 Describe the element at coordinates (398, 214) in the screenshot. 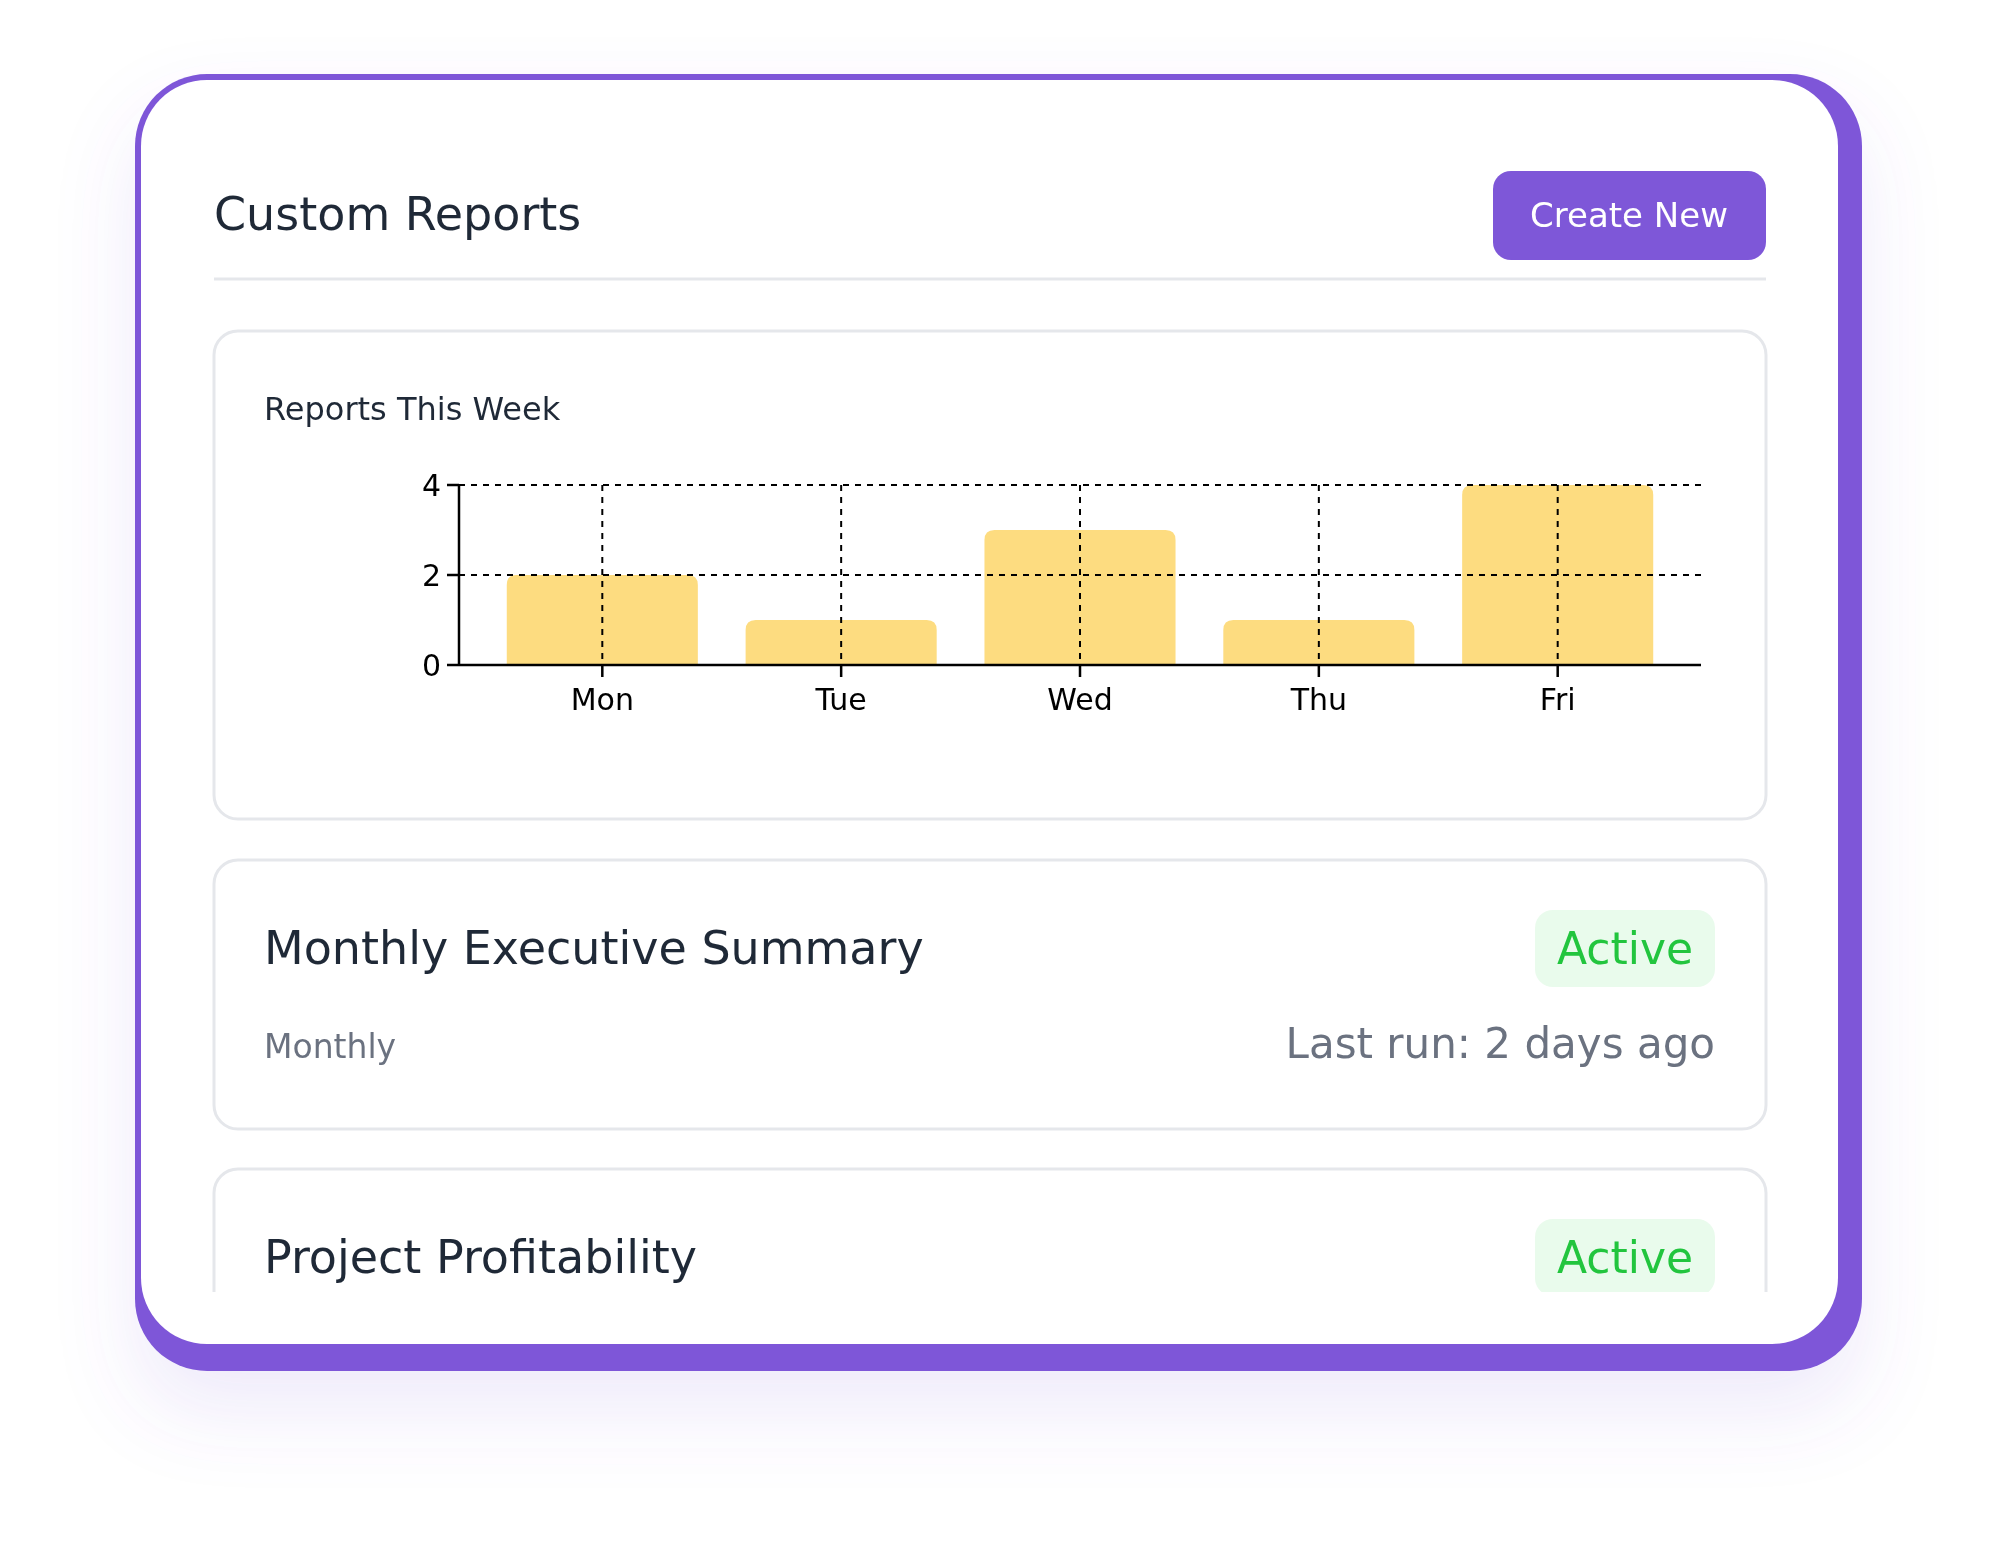

I see `text: Custom Reports` at that location.